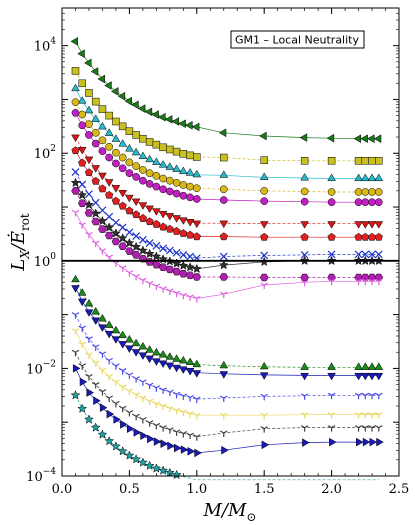 The width and height of the screenshot is (415, 525). I want to click on y-axis-title-slash: /, so click(18, 247).